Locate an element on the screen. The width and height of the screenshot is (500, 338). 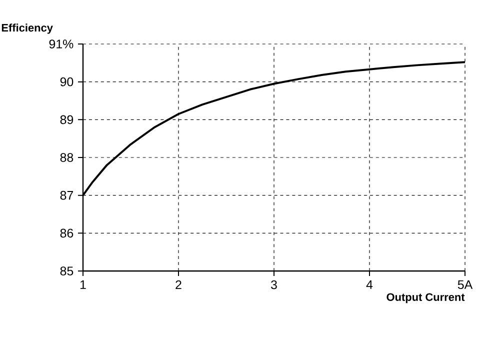
y-tick-label: 85 is located at coordinates (67, 271).